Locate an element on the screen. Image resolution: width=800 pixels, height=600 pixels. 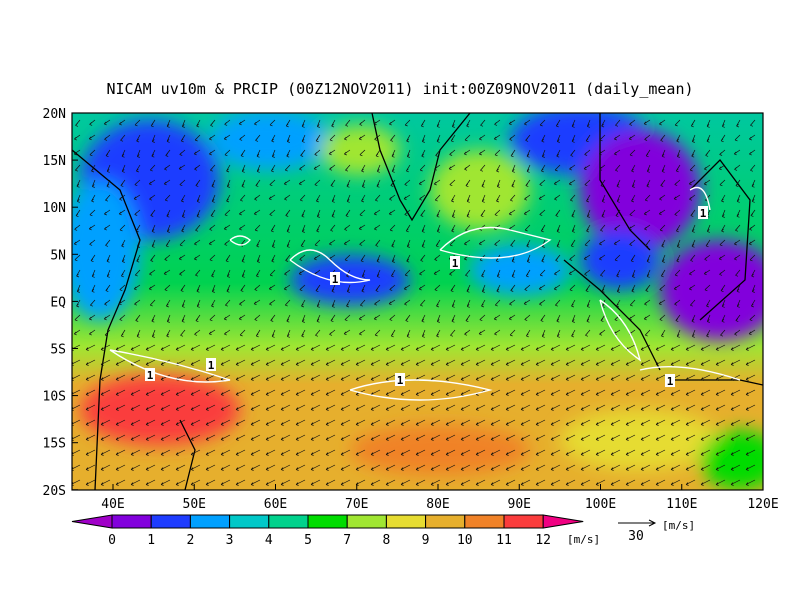
colorbar-box is located at coordinates (249, 521).